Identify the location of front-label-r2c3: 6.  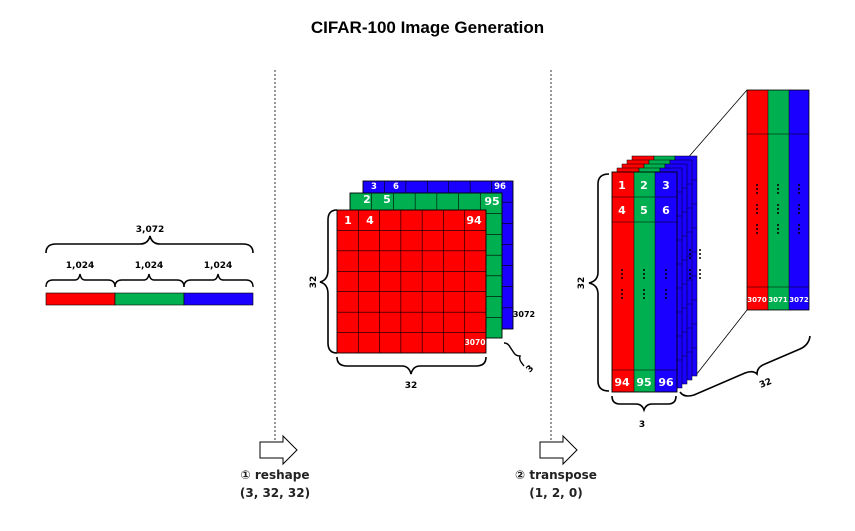
(666, 210).